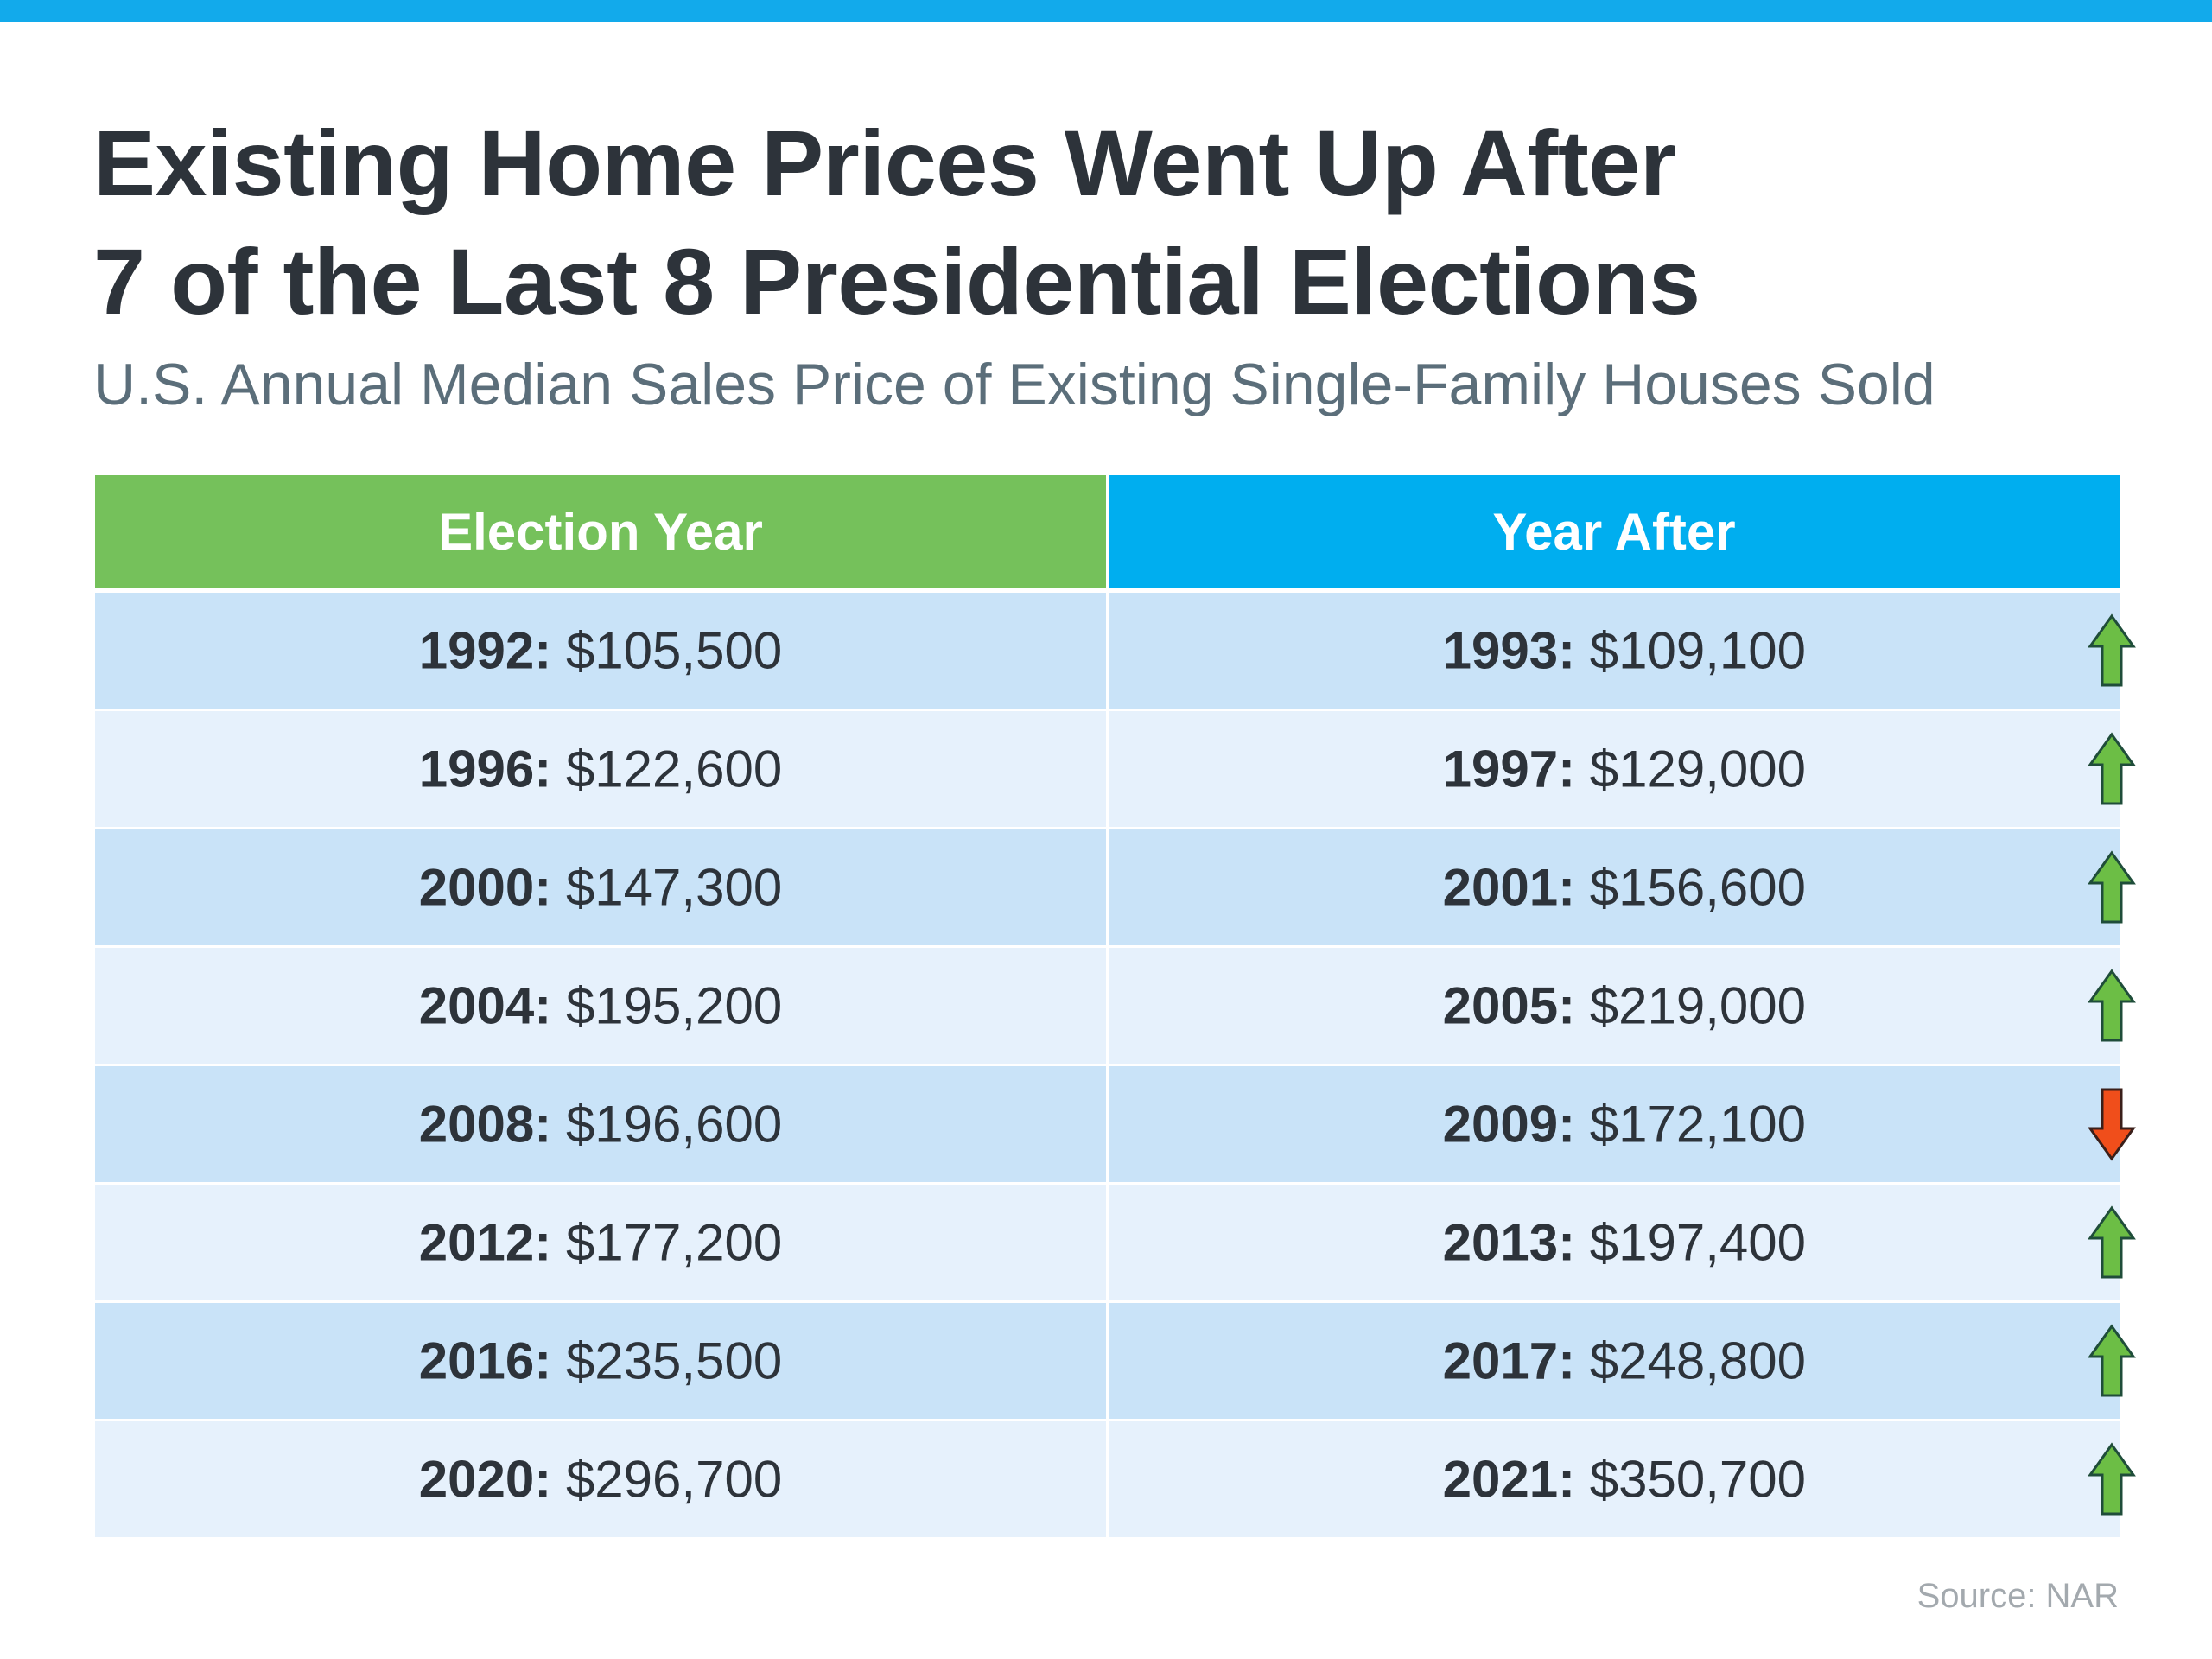 This screenshot has width=2212, height=1659. Describe the element at coordinates (1509, 769) in the screenshot. I see `year-after-label: 1997:` at that location.